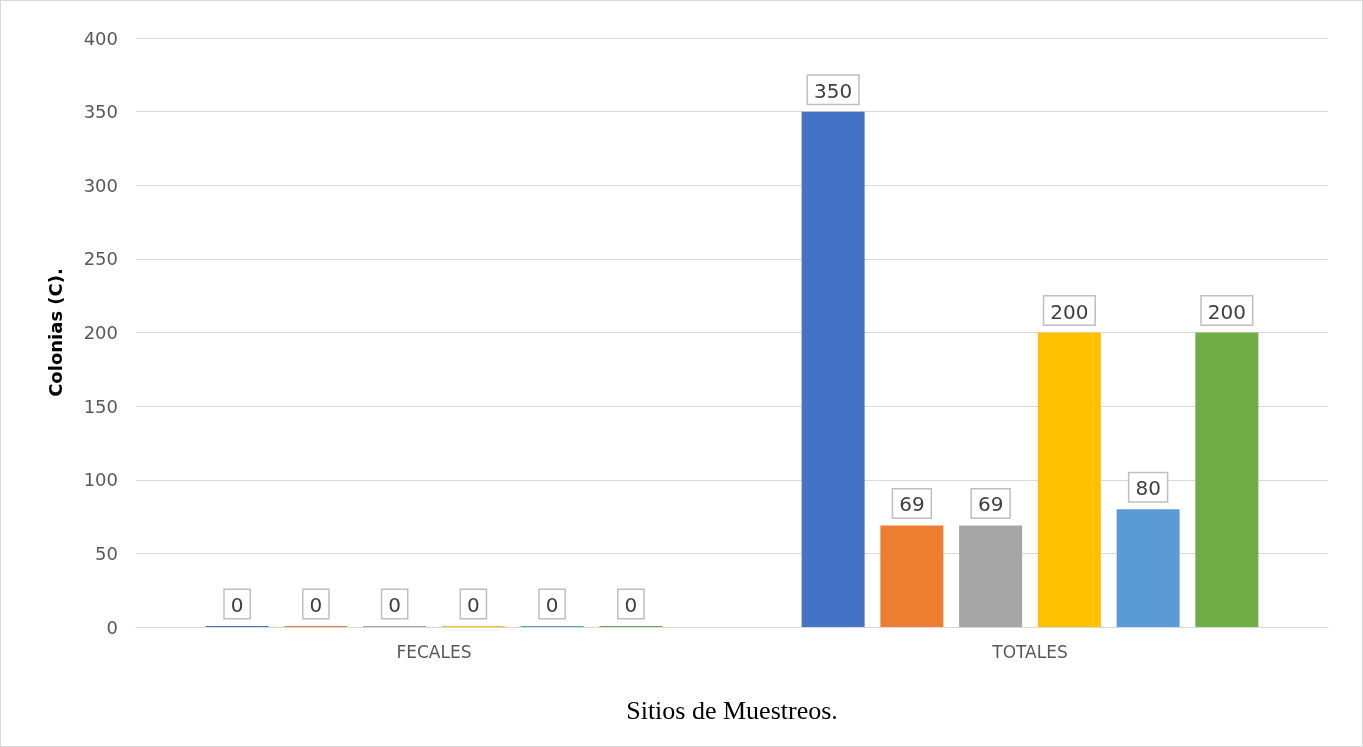 The height and width of the screenshot is (747, 1363). Describe the element at coordinates (100, 332) in the screenshot. I see `y-tick-label: 200` at that location.